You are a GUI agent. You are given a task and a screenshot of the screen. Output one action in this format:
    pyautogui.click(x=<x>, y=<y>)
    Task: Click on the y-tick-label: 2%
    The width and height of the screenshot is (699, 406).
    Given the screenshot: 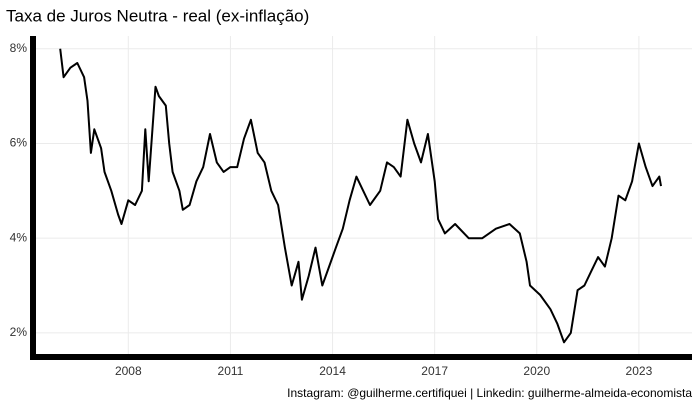 What is the action you would take?
    pyautogui.click(x=19, y=332)
    